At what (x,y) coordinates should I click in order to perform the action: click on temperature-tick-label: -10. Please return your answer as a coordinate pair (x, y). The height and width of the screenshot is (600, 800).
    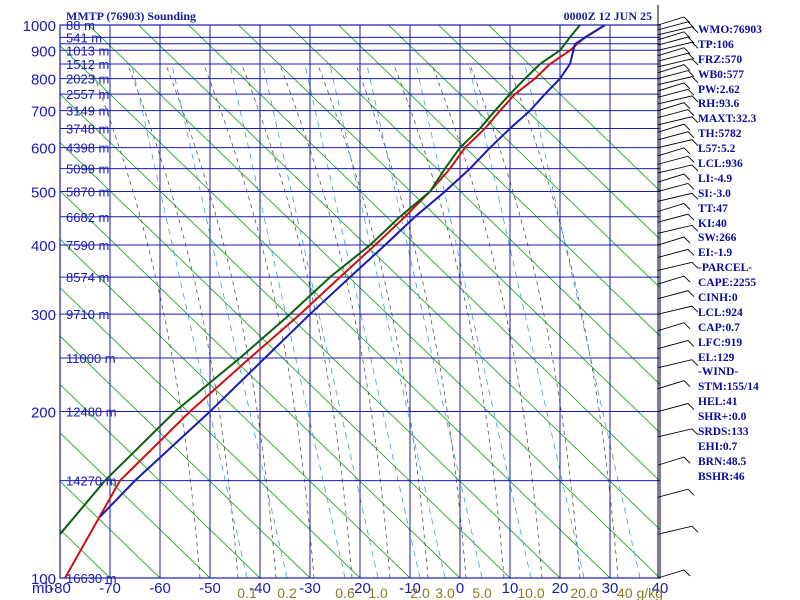
    Looking at the image, I should click on (410, 588).